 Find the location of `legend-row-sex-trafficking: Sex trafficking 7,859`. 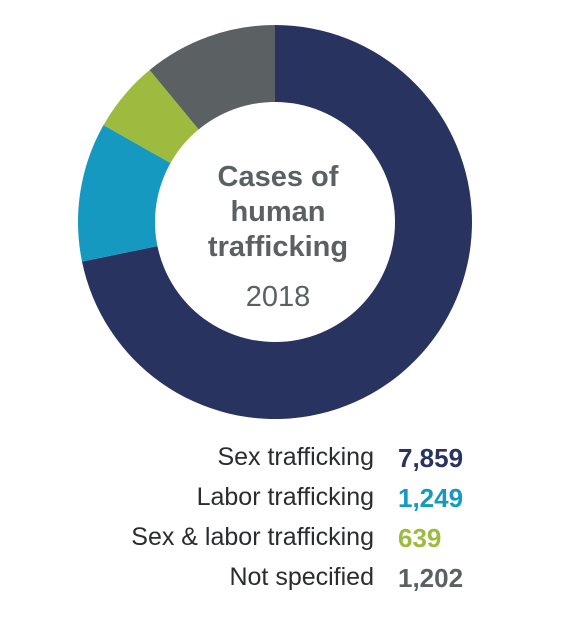

legend-row-sex-trafficking: Sex trafficking 7,859 is located at coordinates (288, 460).